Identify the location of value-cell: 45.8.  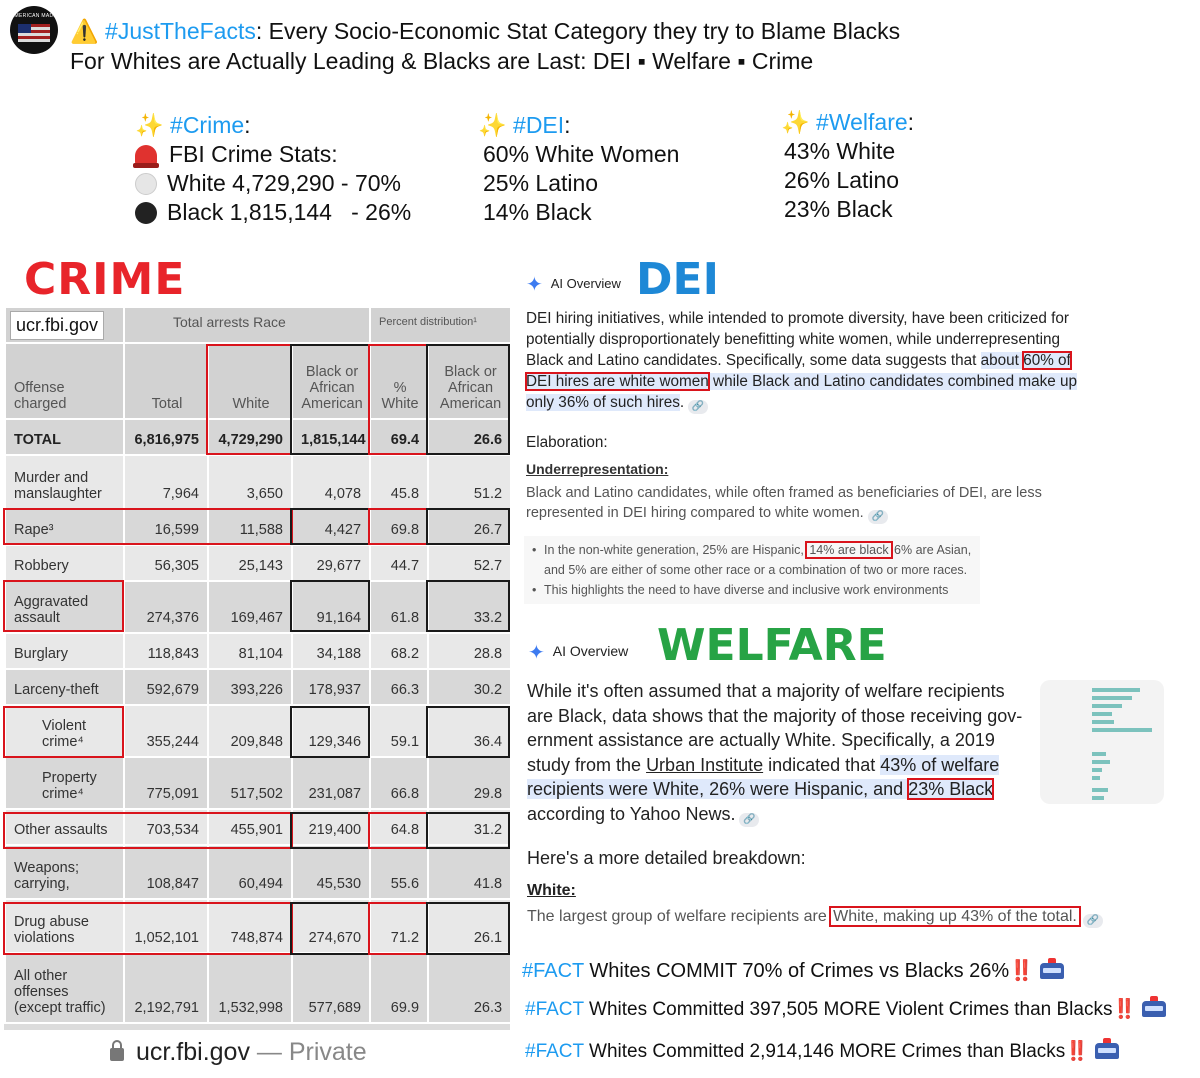
(399, 482).